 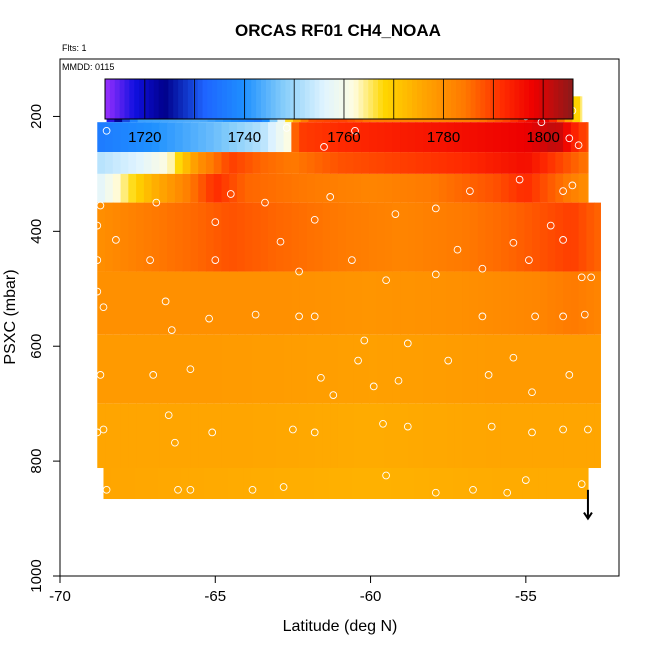 What do you see at coordinates (338, 30) in the screenshot?
I see `chart-title: ORCAS RF01 CH4_NOAA` at bounding box center [338, 30].